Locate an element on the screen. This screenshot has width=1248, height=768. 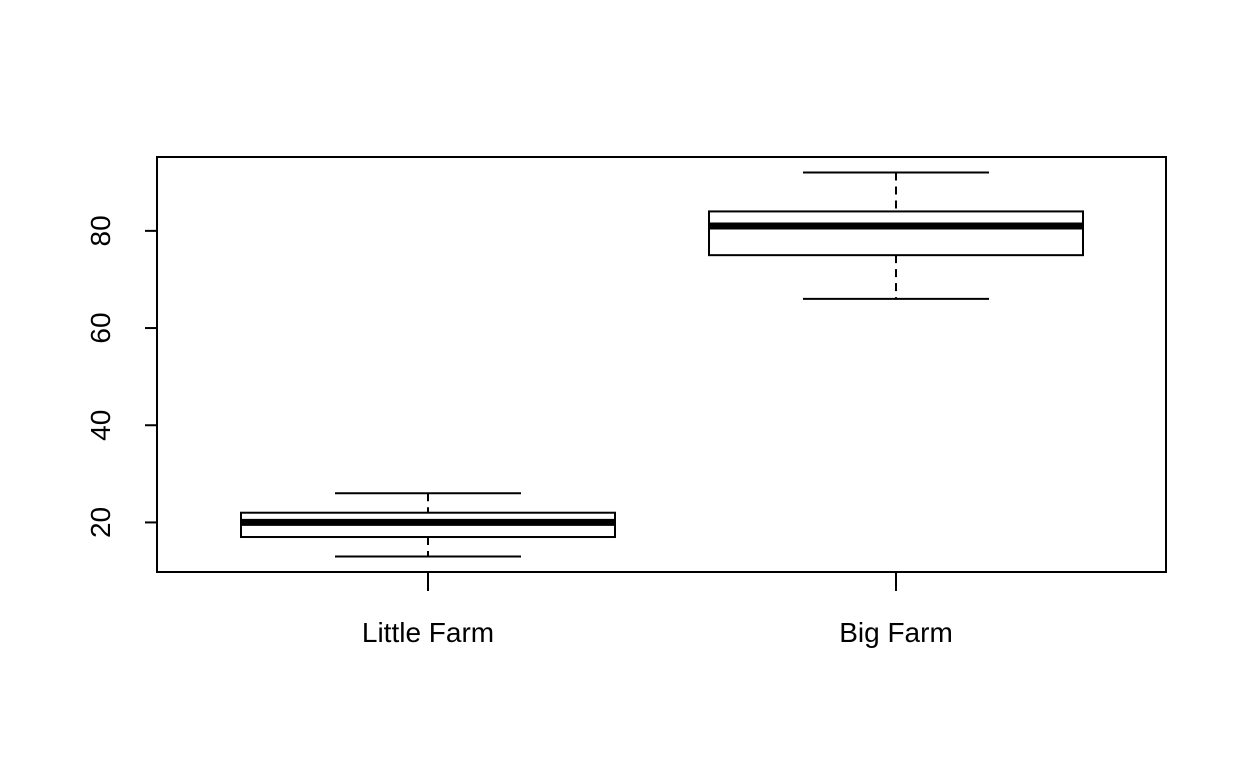
y-tick-label: 60 is located at coordinates (100, 327).